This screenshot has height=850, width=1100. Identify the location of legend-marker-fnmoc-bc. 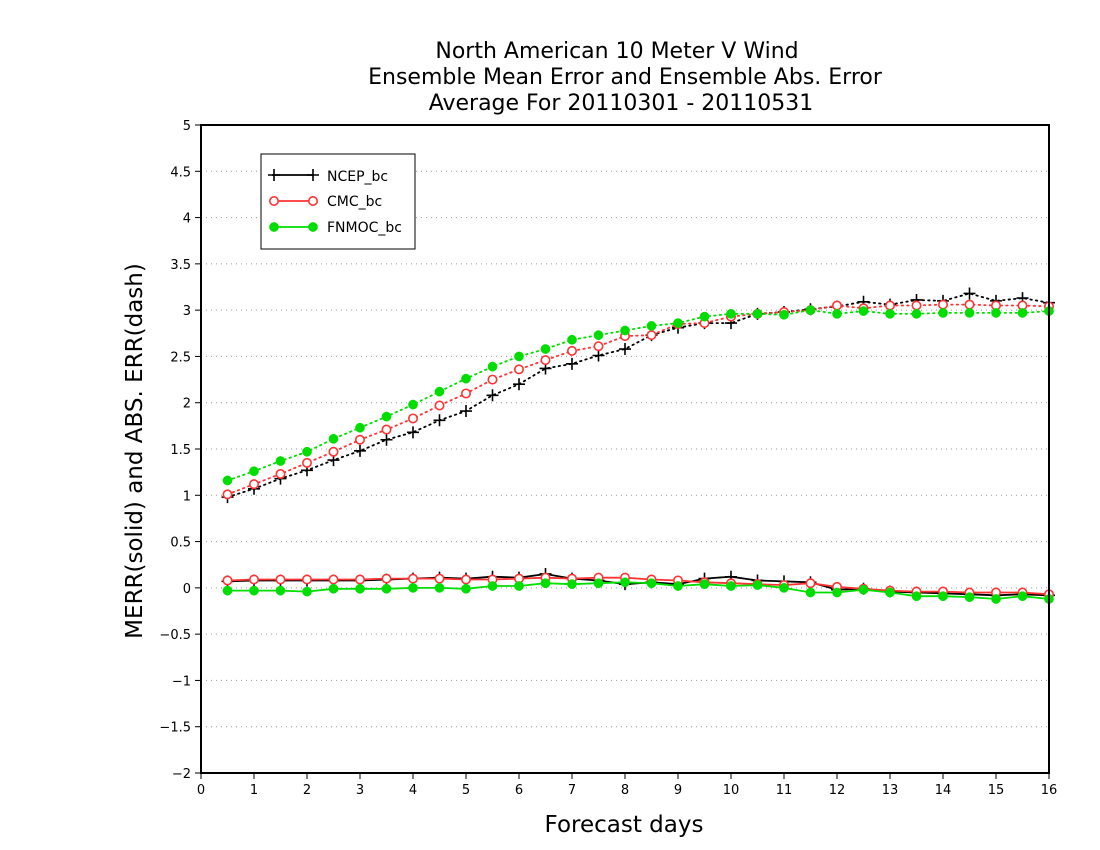
(274, 227).